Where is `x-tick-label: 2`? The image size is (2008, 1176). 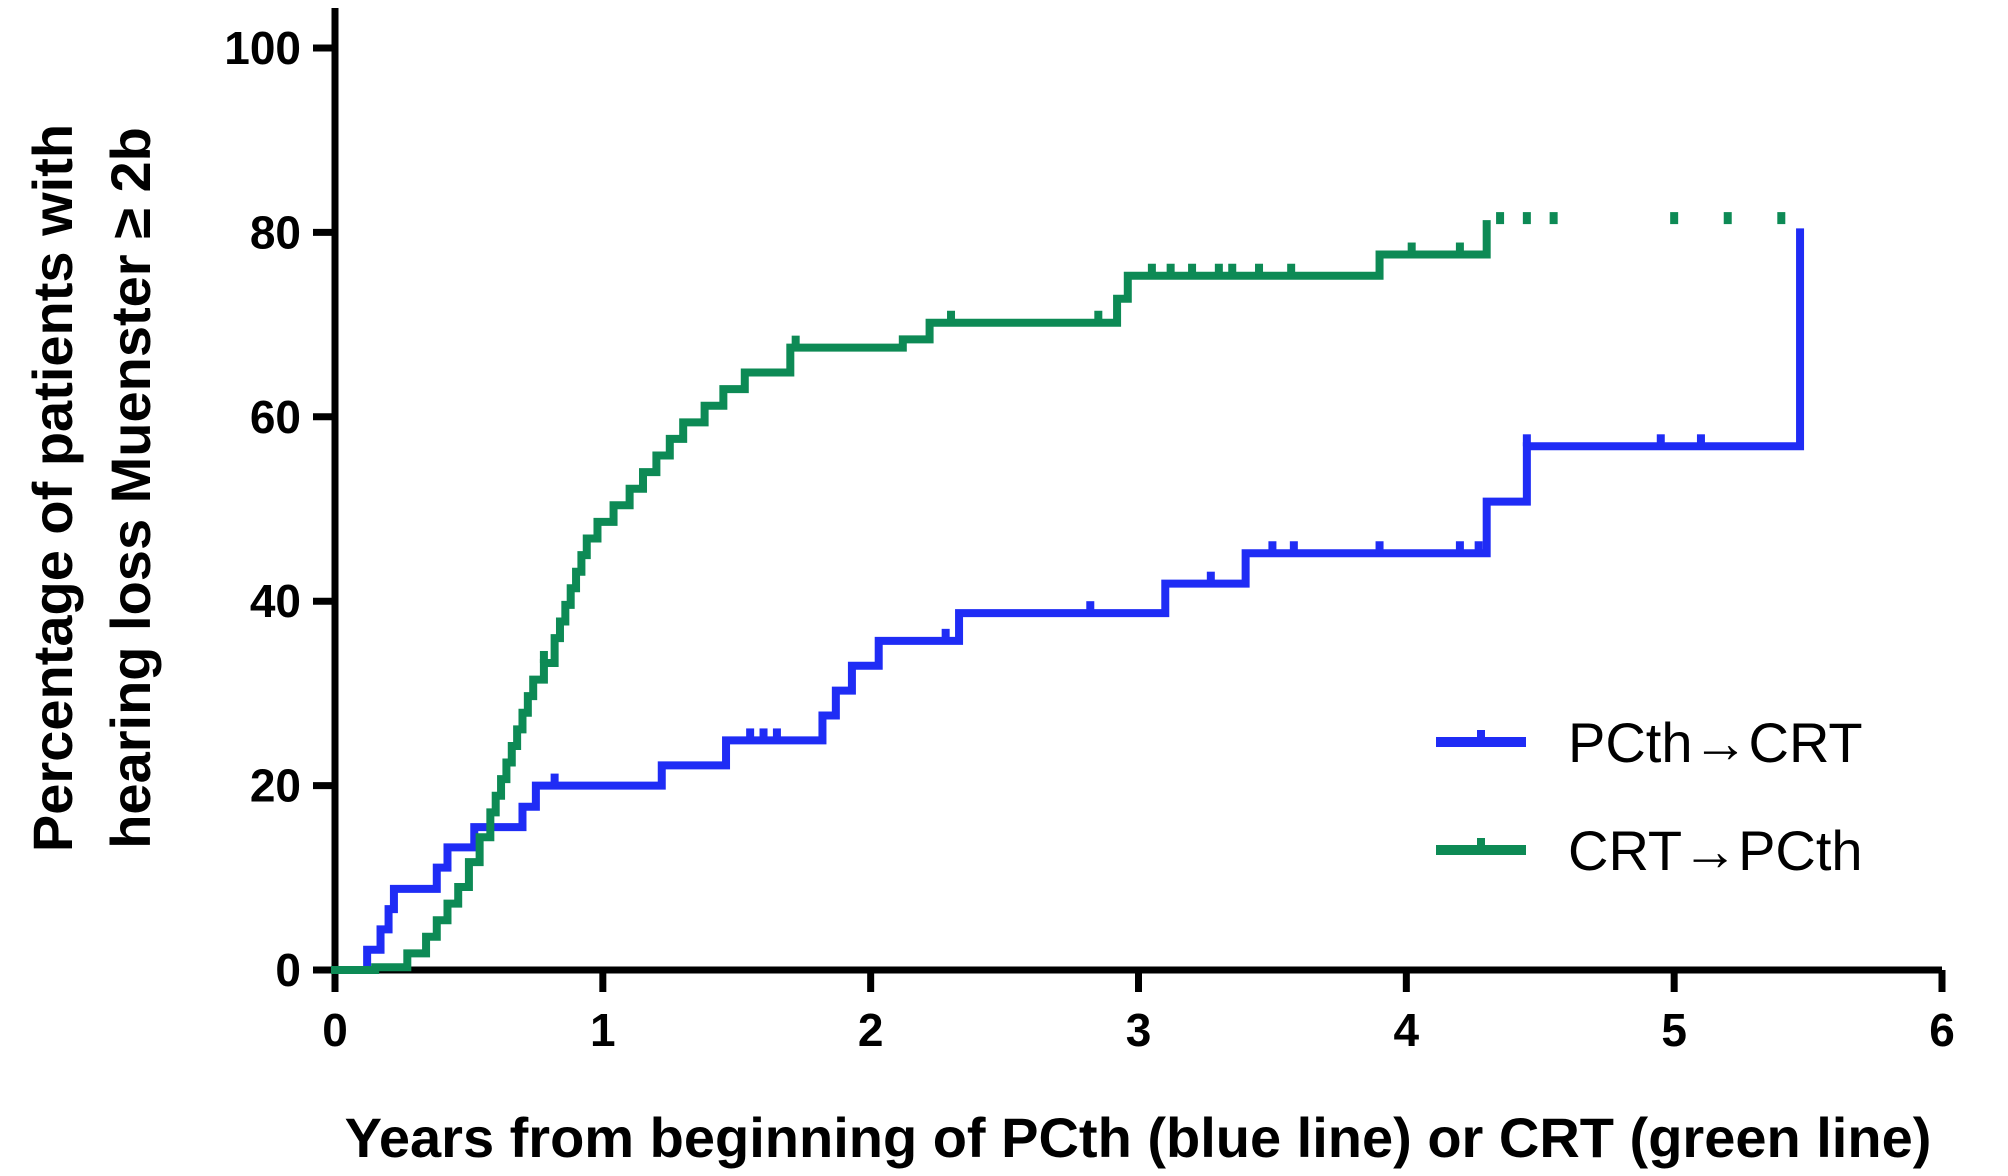 x-tick-label: 2 is located at coordinates (871, 1030).